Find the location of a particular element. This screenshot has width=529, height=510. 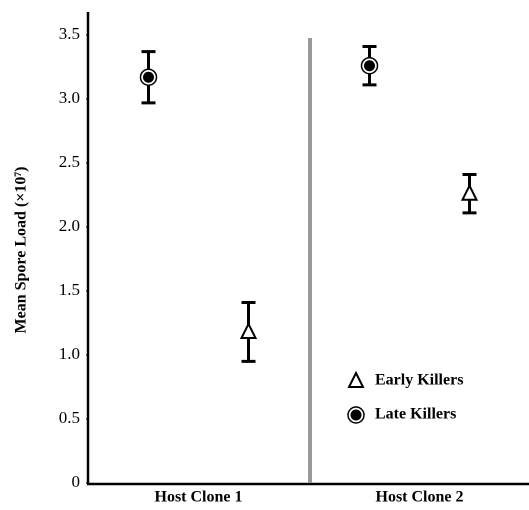

y-tick-label: 2.0 is located at coordinates (69, 225).